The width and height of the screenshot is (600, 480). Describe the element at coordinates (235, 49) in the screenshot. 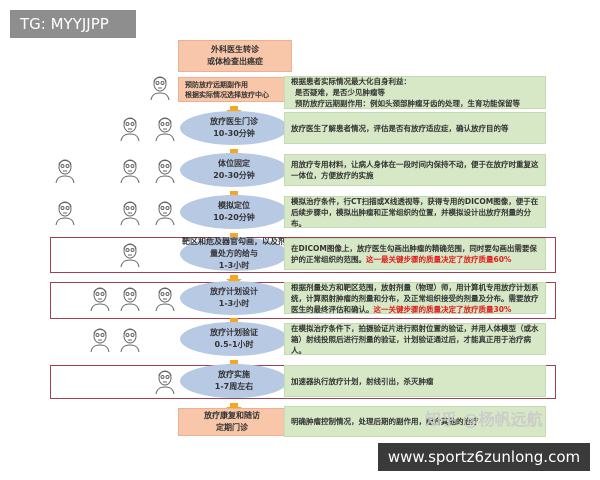

I see `step-title: 外科医生转诊` at that location.